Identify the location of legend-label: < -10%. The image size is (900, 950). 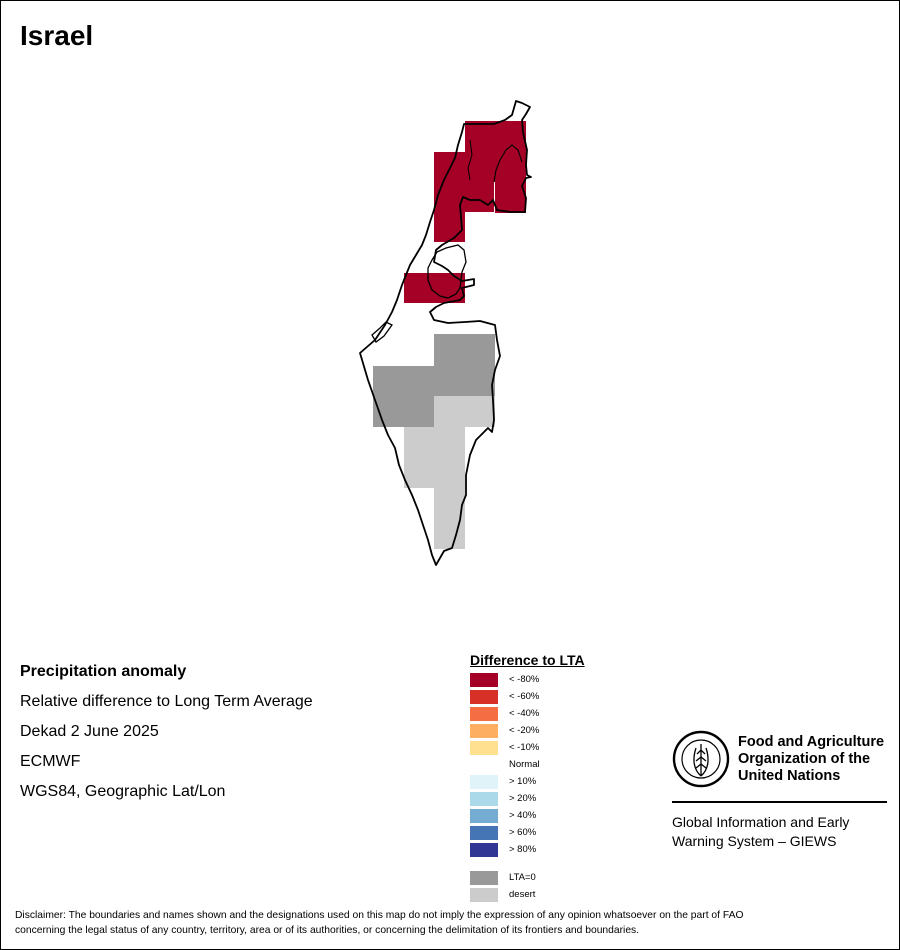
(524, 747).